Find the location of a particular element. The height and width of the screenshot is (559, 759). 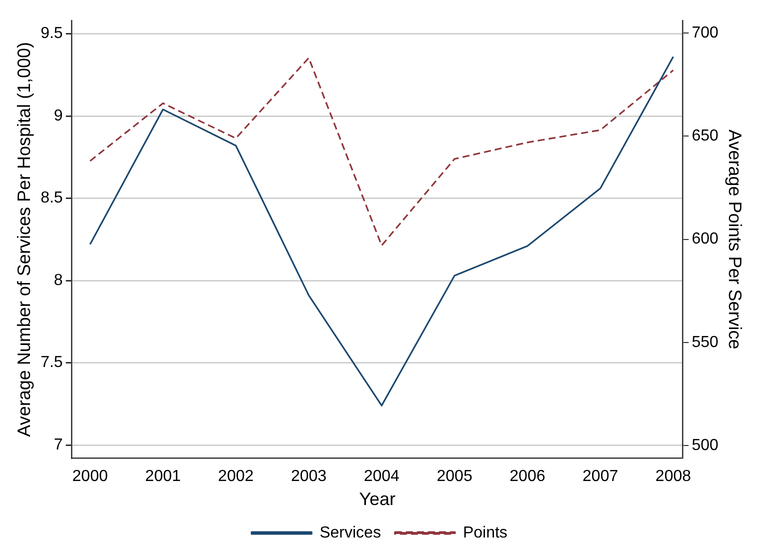

x-tick-label: 2002 is located at coordinates (236, 477).